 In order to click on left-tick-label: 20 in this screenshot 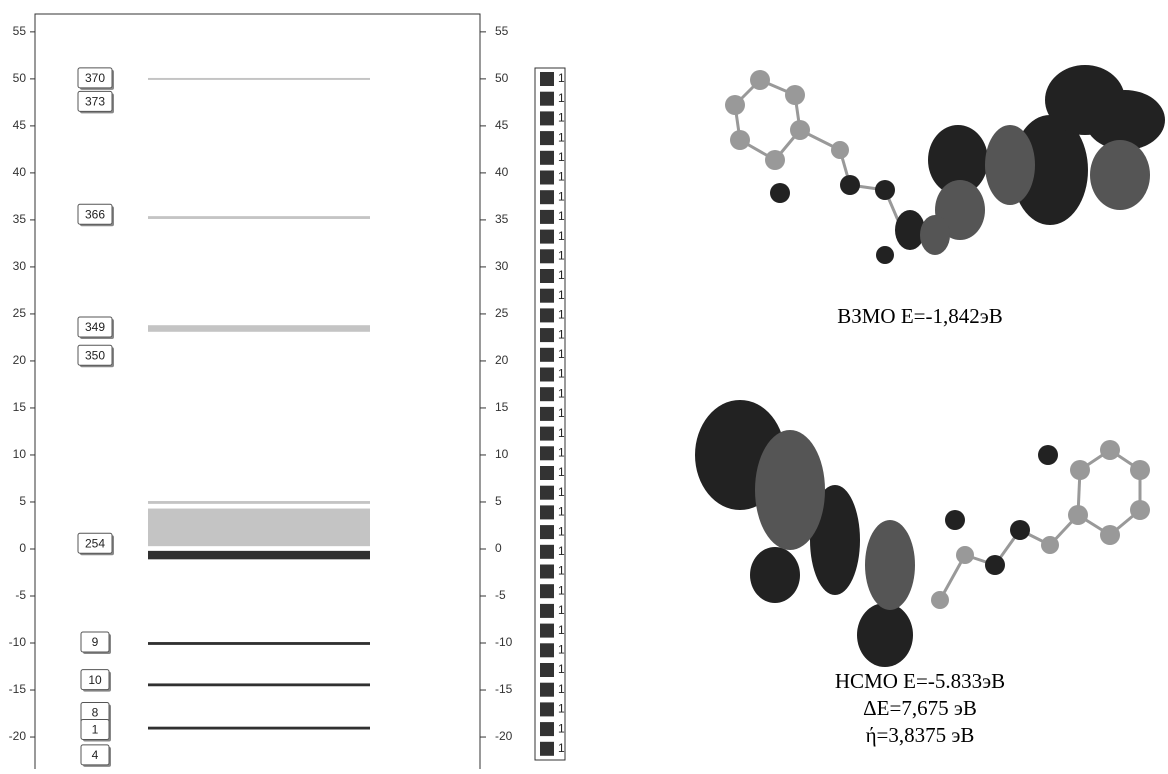, I will do `click(20, 360)`.